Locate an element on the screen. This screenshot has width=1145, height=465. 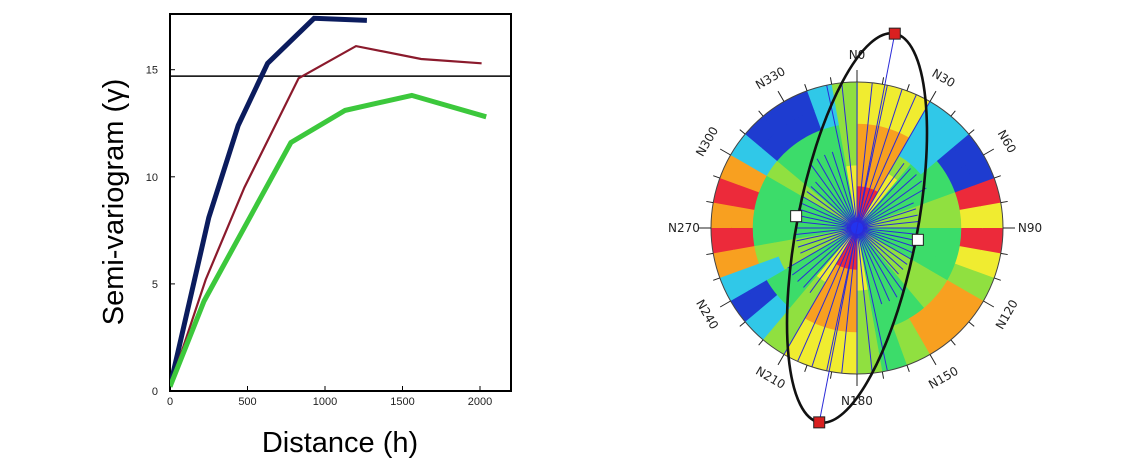
x-tick-label: 1500 is located at coordinates (402, 402).